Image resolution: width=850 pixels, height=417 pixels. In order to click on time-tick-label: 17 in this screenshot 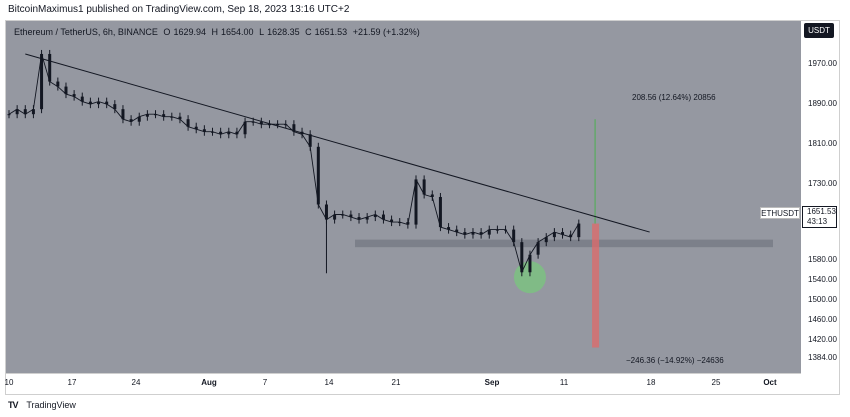, I will do `click(72, 382)`.